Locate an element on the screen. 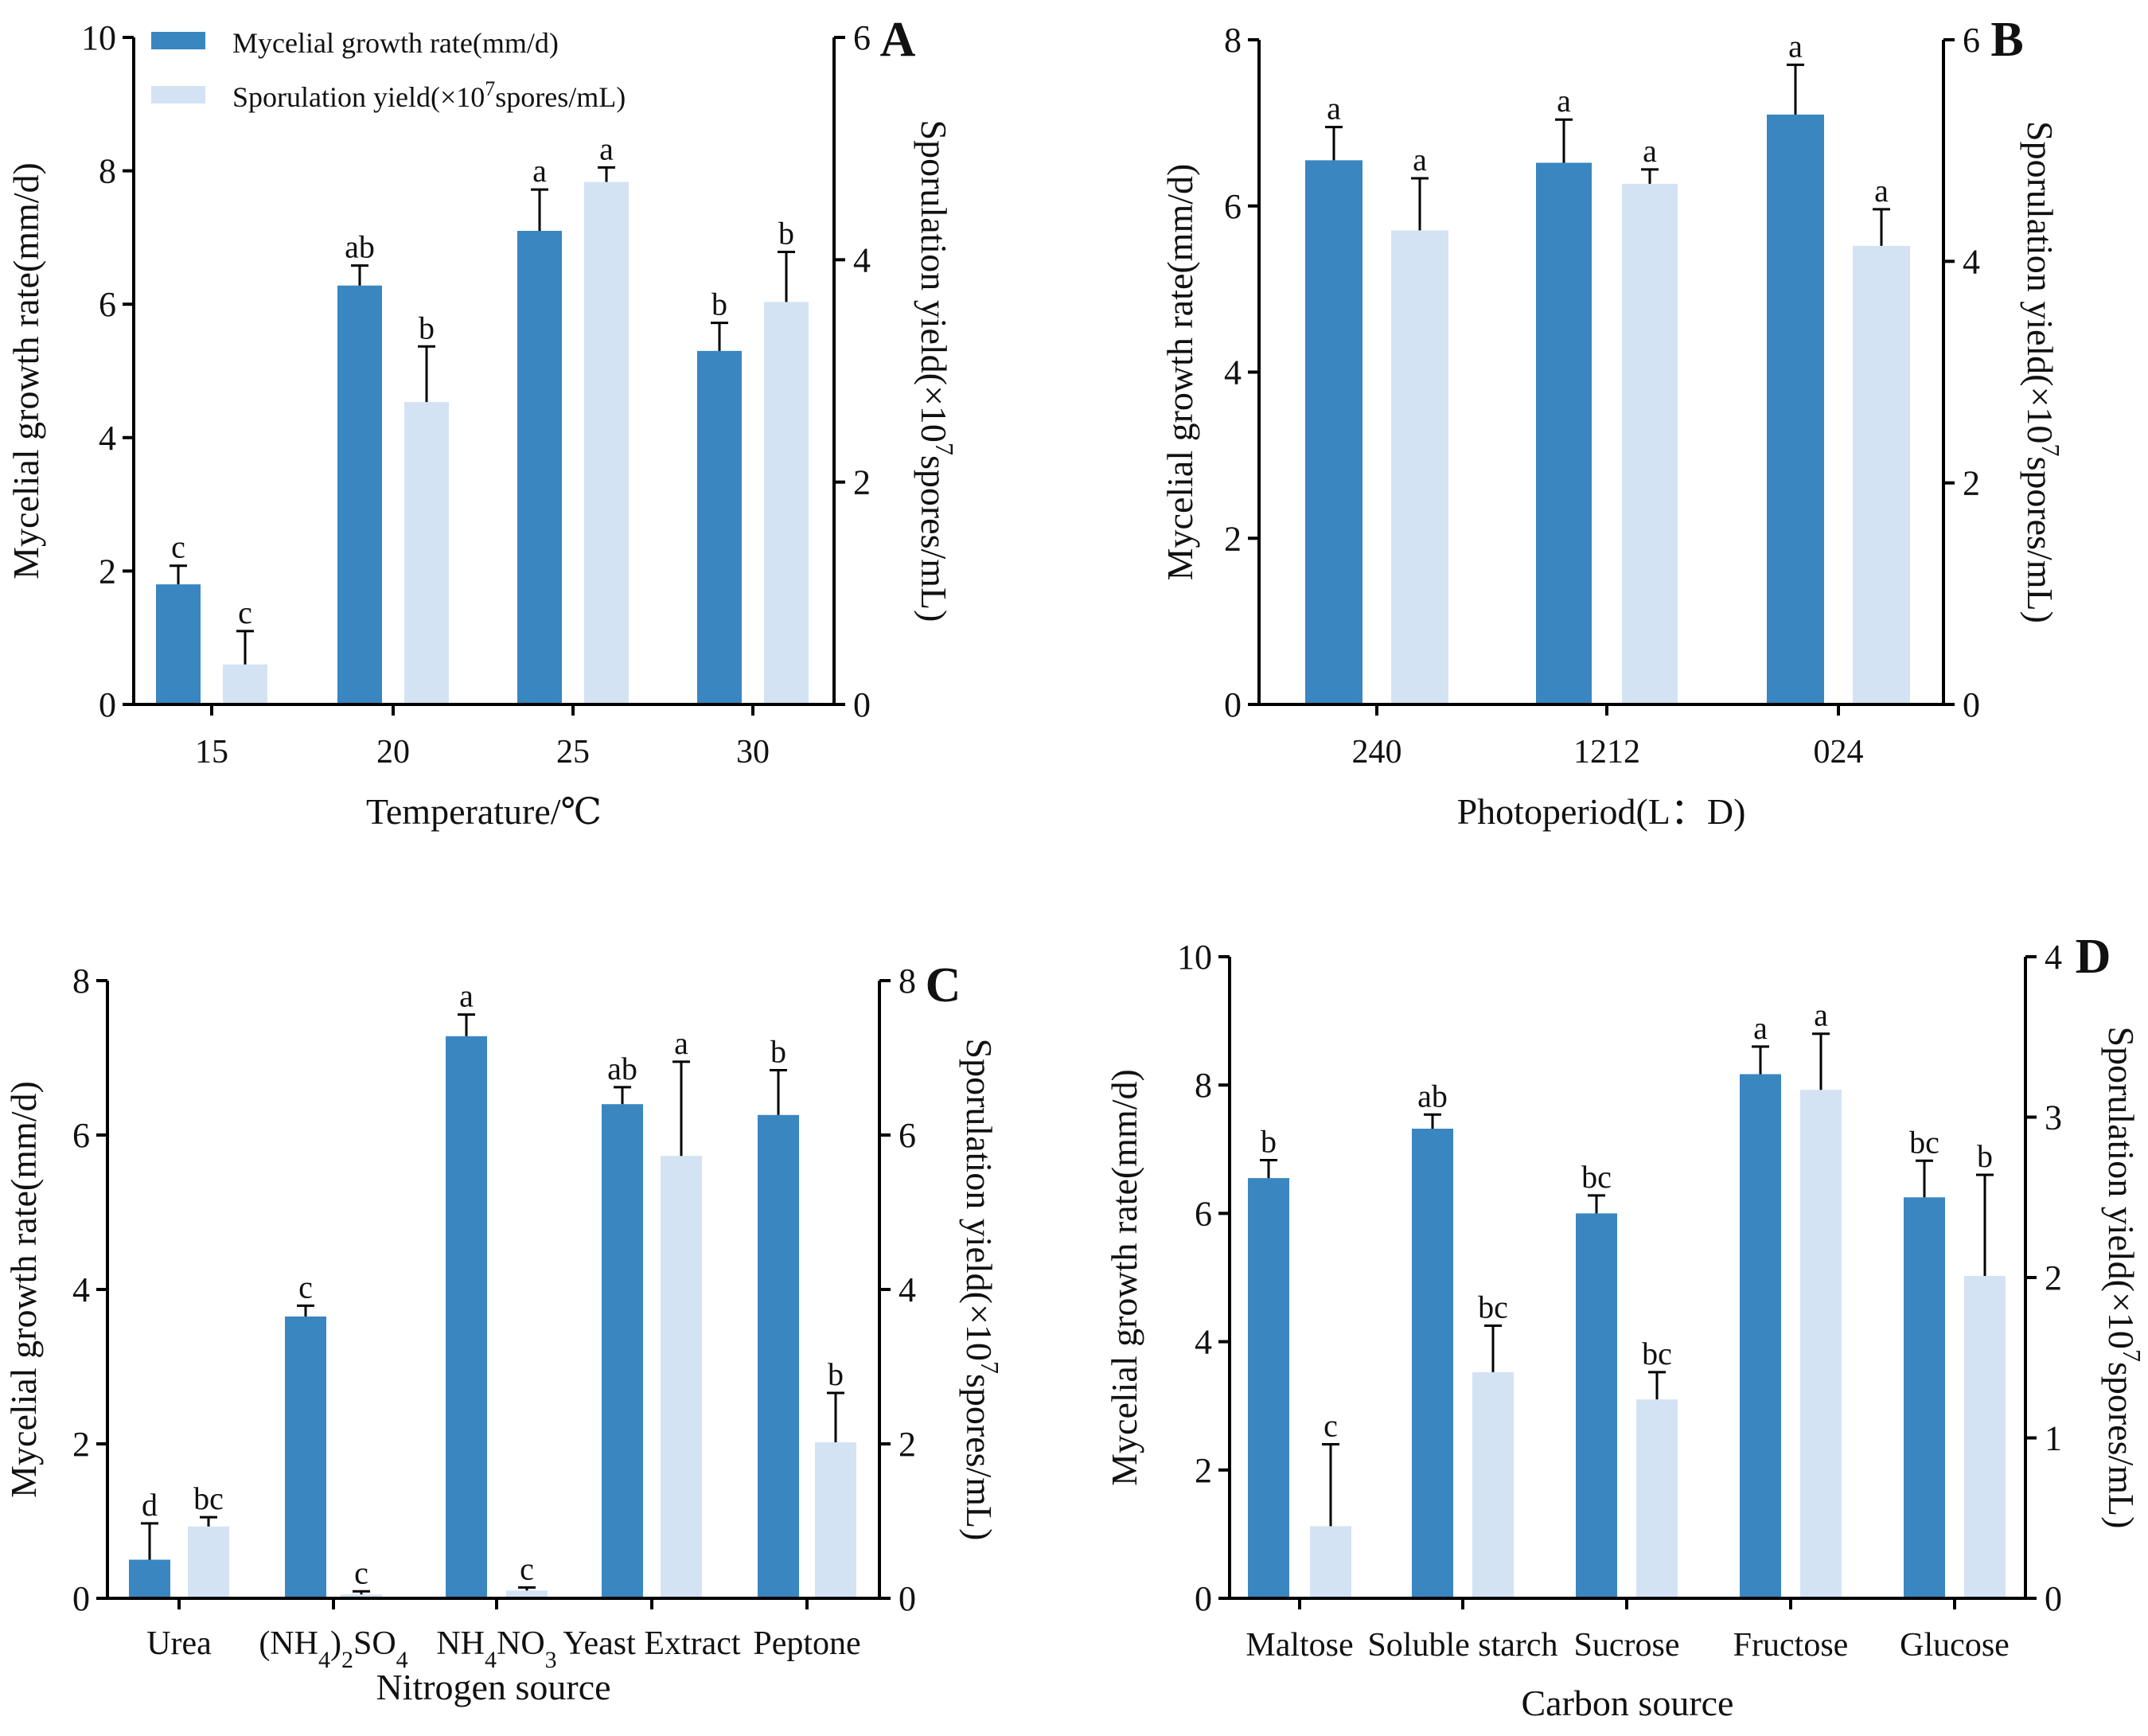 Image resolution: width=2148 pixels, height=1736 pixels. category-label-sub: 3 is located at coordinates (551, 1660).